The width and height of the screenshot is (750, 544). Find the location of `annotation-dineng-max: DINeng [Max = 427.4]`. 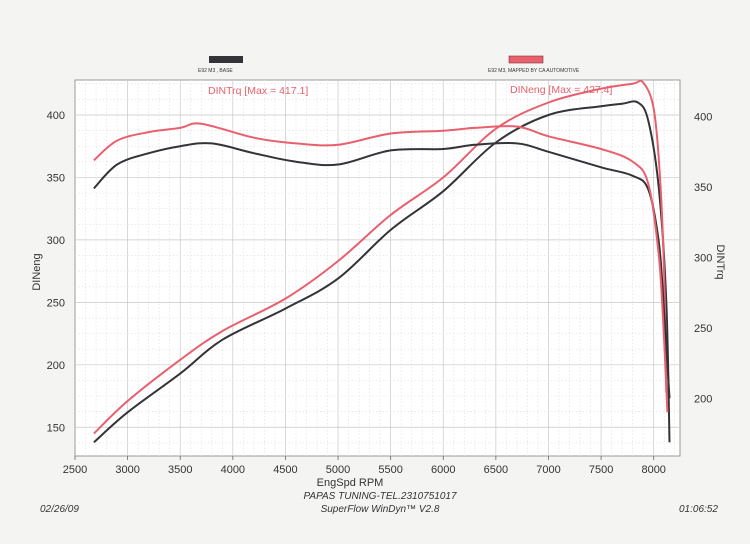

annotation-dineng-max: DINeng [Max = 427.4] is located at coordinates (561, 90).